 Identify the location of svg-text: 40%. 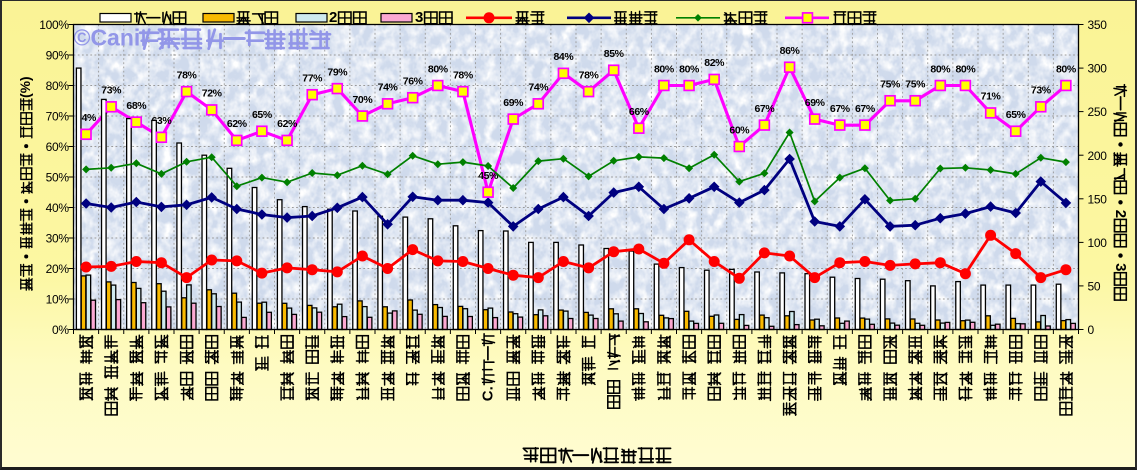
(58, 208).